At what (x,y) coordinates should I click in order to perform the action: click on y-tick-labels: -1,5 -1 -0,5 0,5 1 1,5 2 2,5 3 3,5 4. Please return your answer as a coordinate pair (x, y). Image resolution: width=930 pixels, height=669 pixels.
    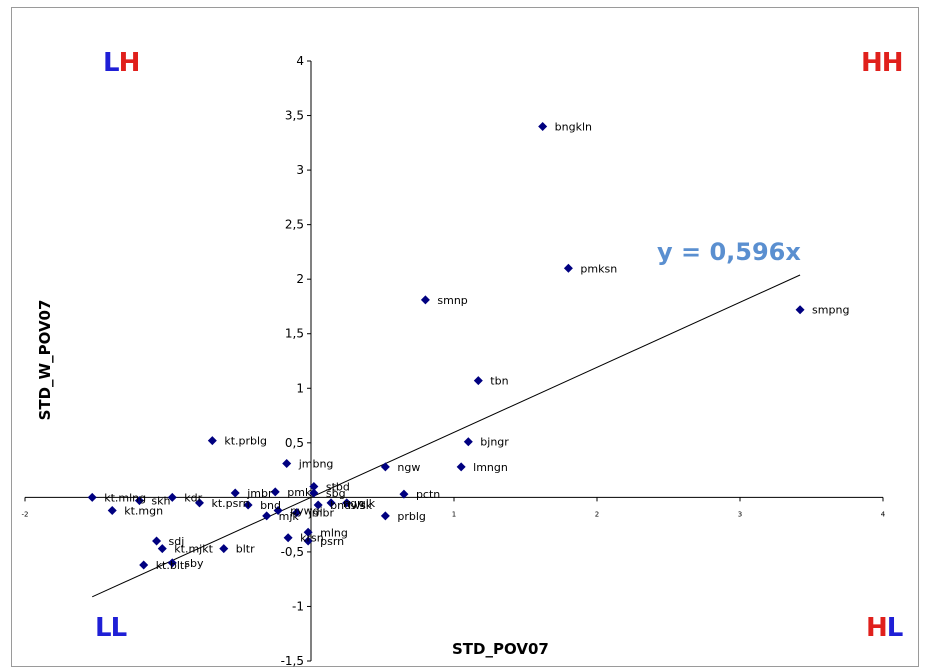
    Looking at the image, I should click on (292, 361).